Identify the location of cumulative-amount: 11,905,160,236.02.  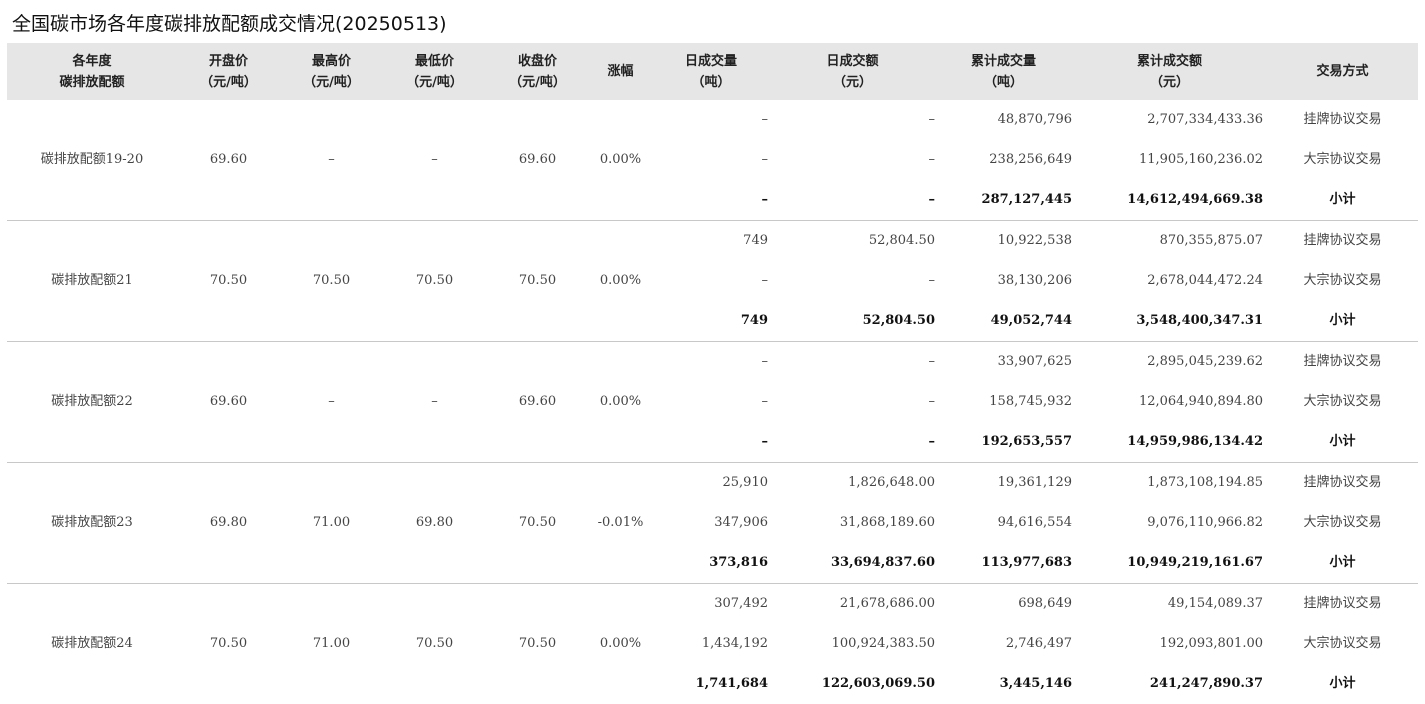
(1169, 160).